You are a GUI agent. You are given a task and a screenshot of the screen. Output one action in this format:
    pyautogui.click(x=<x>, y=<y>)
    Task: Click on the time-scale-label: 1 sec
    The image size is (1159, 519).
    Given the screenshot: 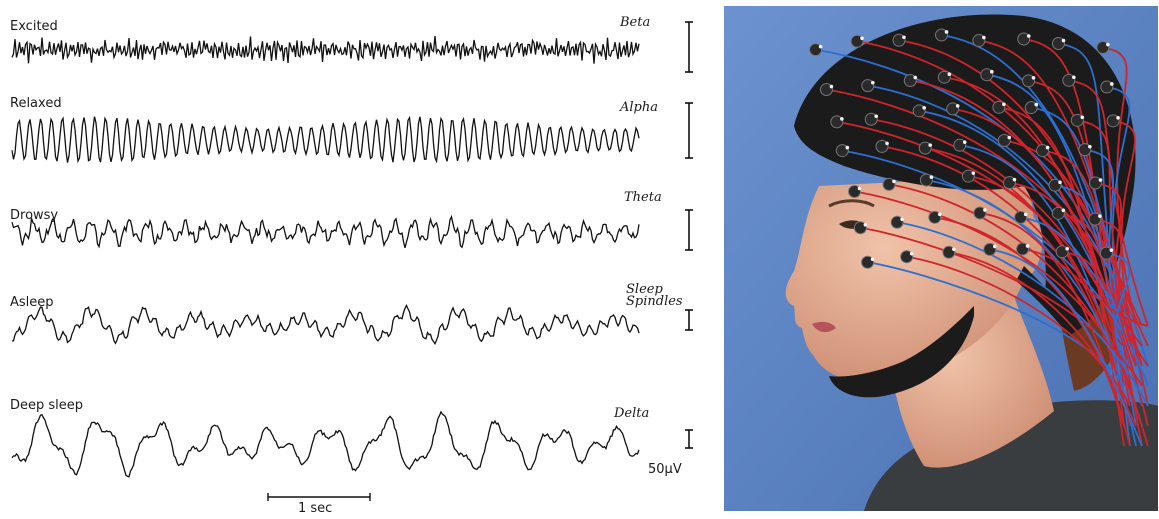 What is the action you would take?
    pyautogui.click(x=315, y=508)
    